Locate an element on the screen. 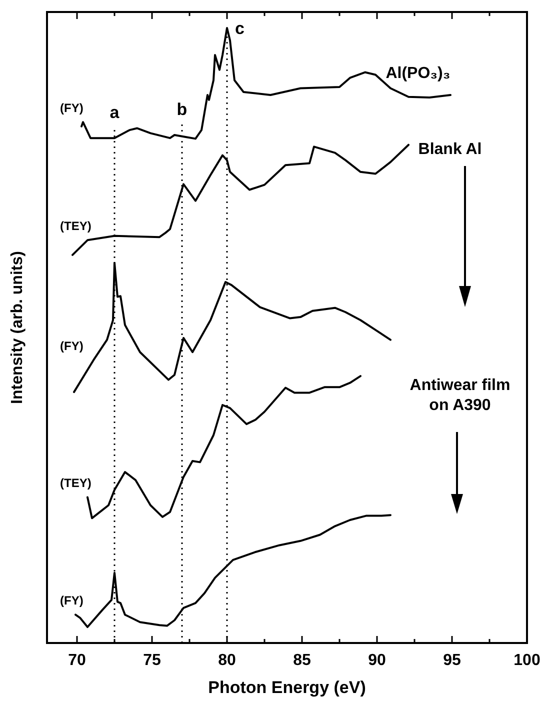  x-tick-label: 95 is located at coordinates (452, 660).